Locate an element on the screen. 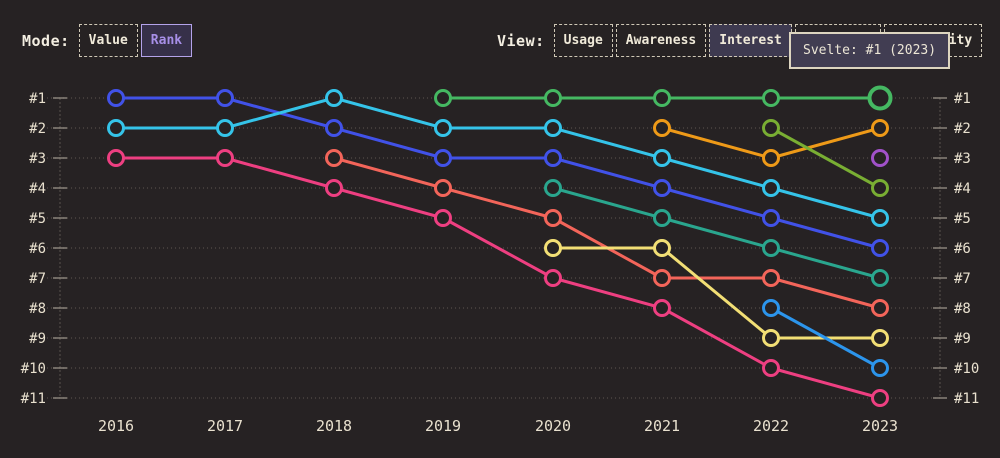 The image size is (1000, 458). y-axis-label-right-8: #8 is located at coordinates (962, 309).